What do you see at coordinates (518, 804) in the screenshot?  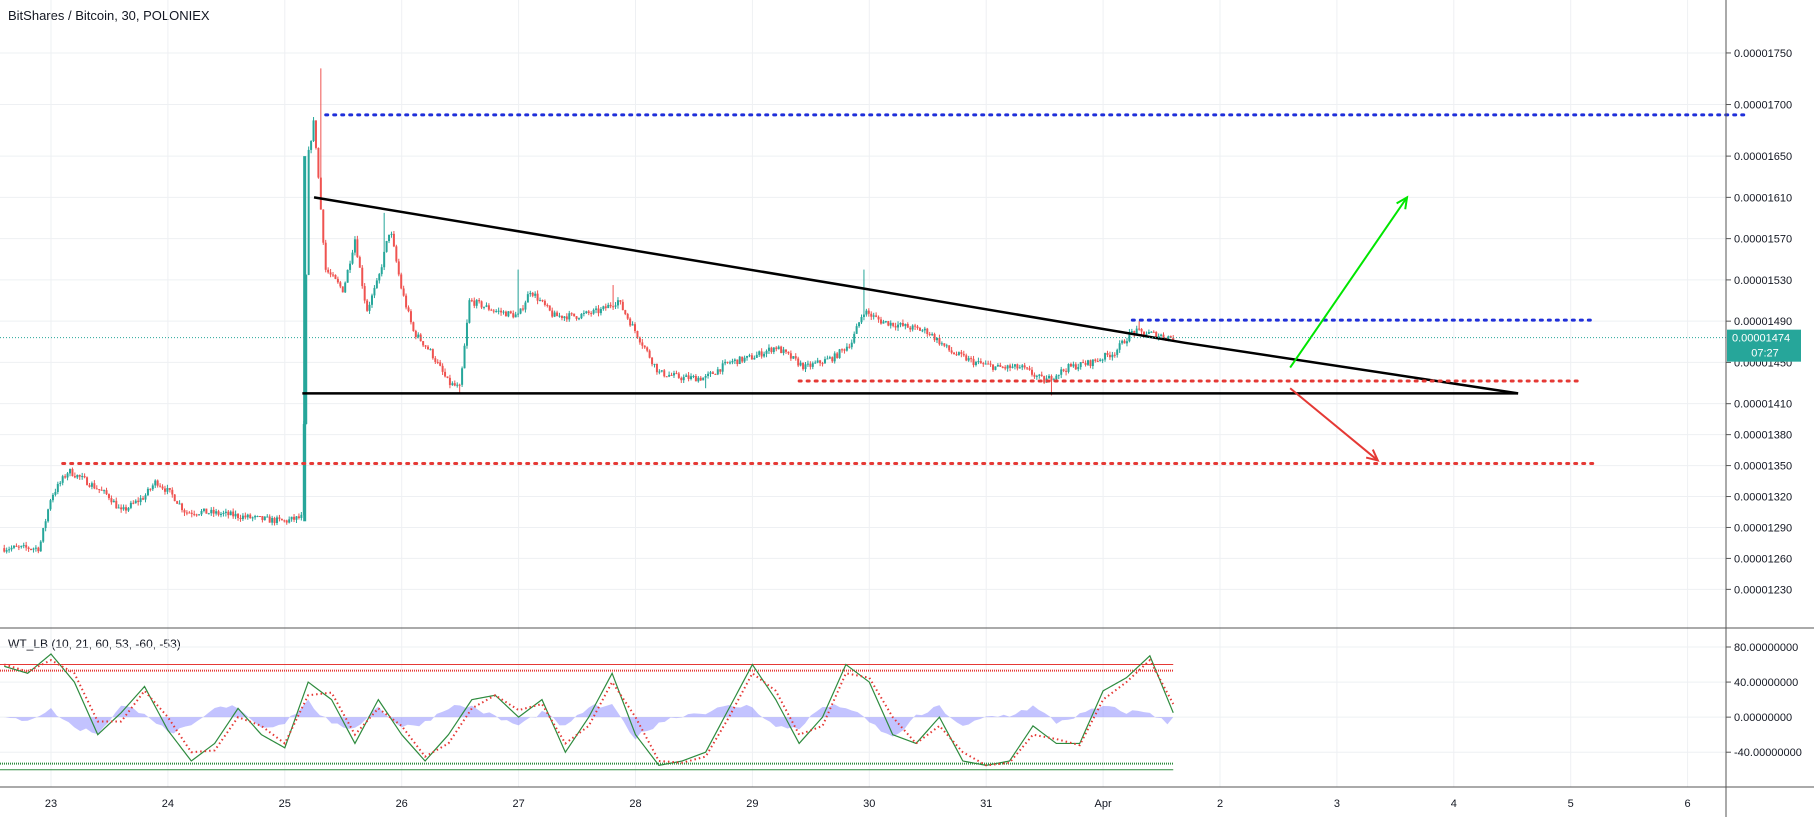 I see `x-tick-label: 27` at bounding box center [518, 804].